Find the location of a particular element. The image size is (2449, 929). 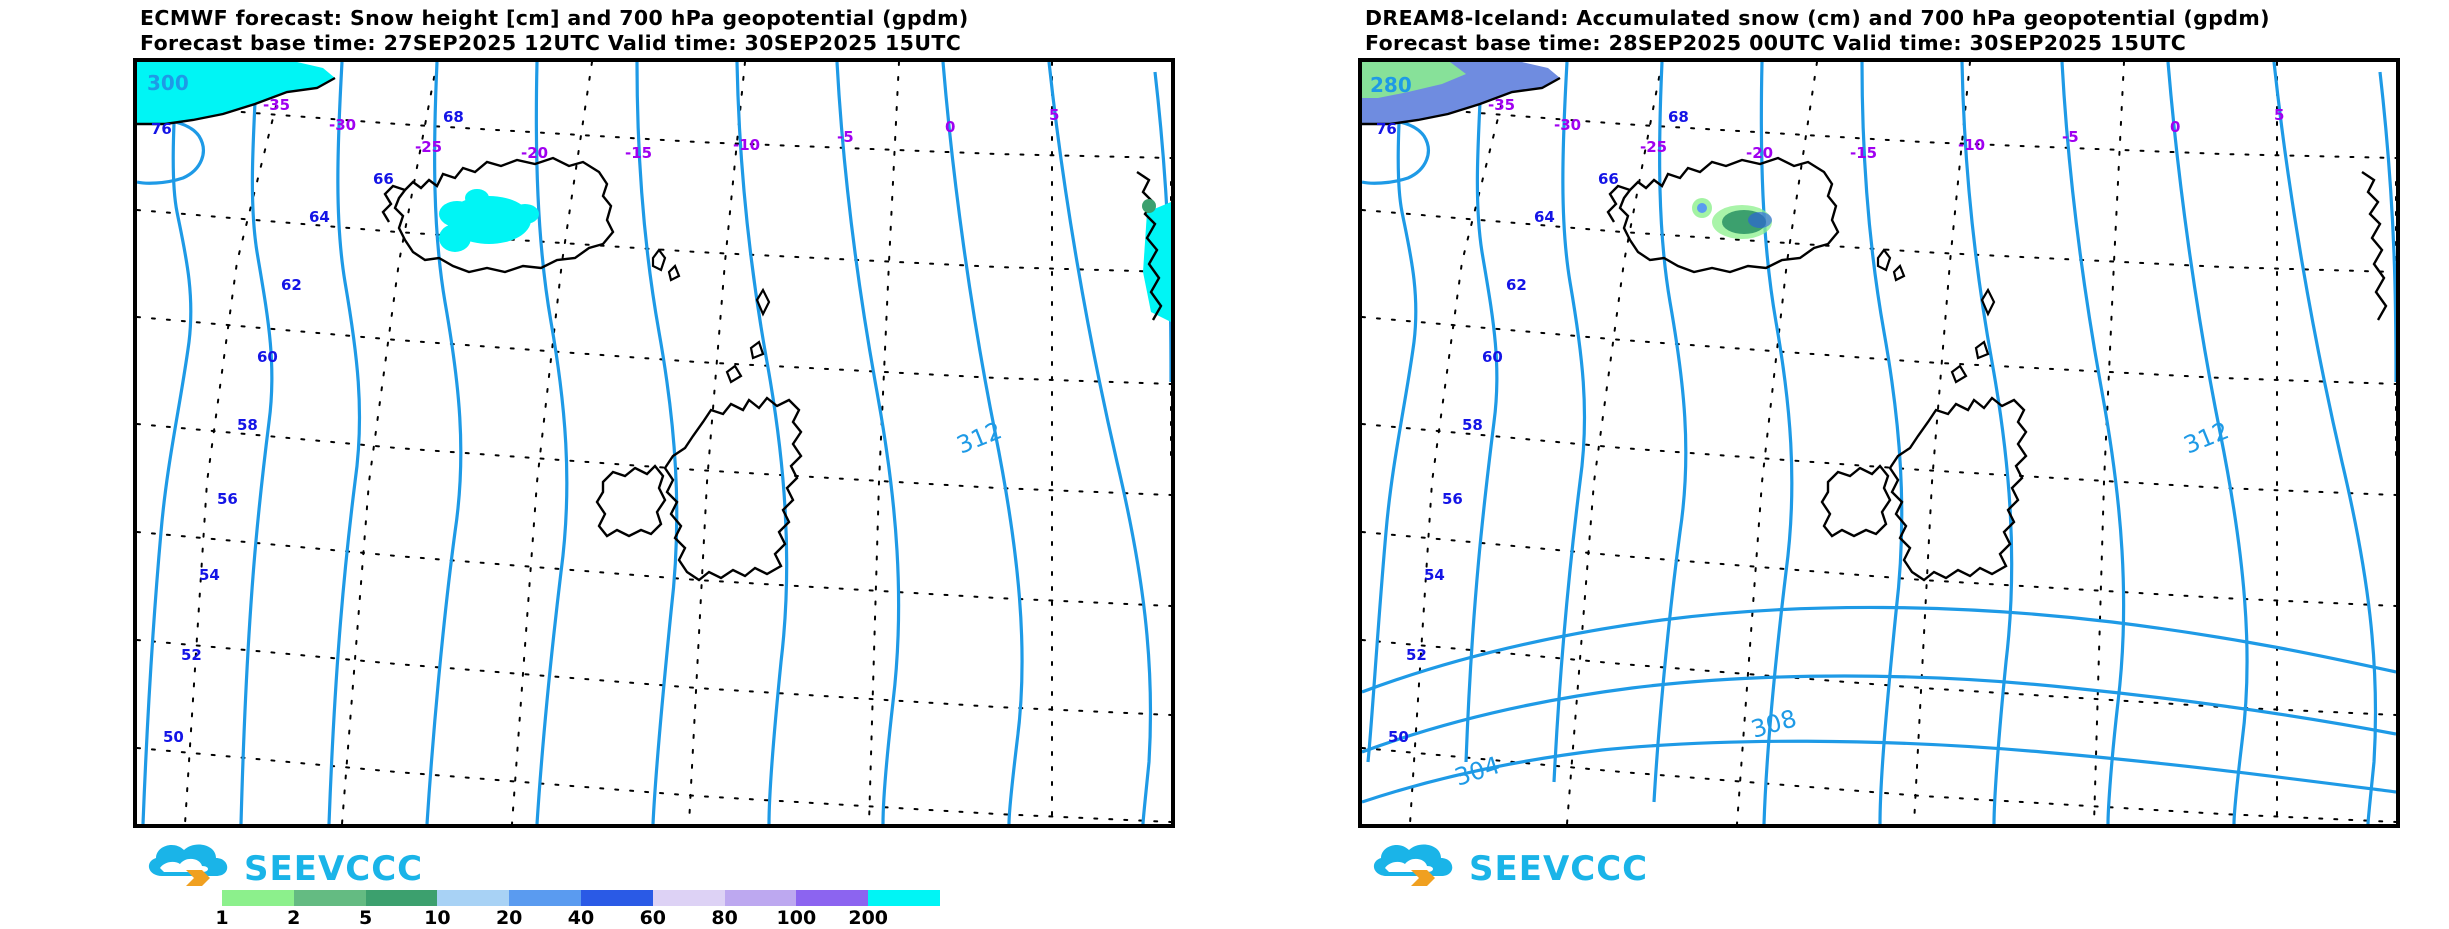

geo-label-304: 304 is located at coordinates (1477, 771).